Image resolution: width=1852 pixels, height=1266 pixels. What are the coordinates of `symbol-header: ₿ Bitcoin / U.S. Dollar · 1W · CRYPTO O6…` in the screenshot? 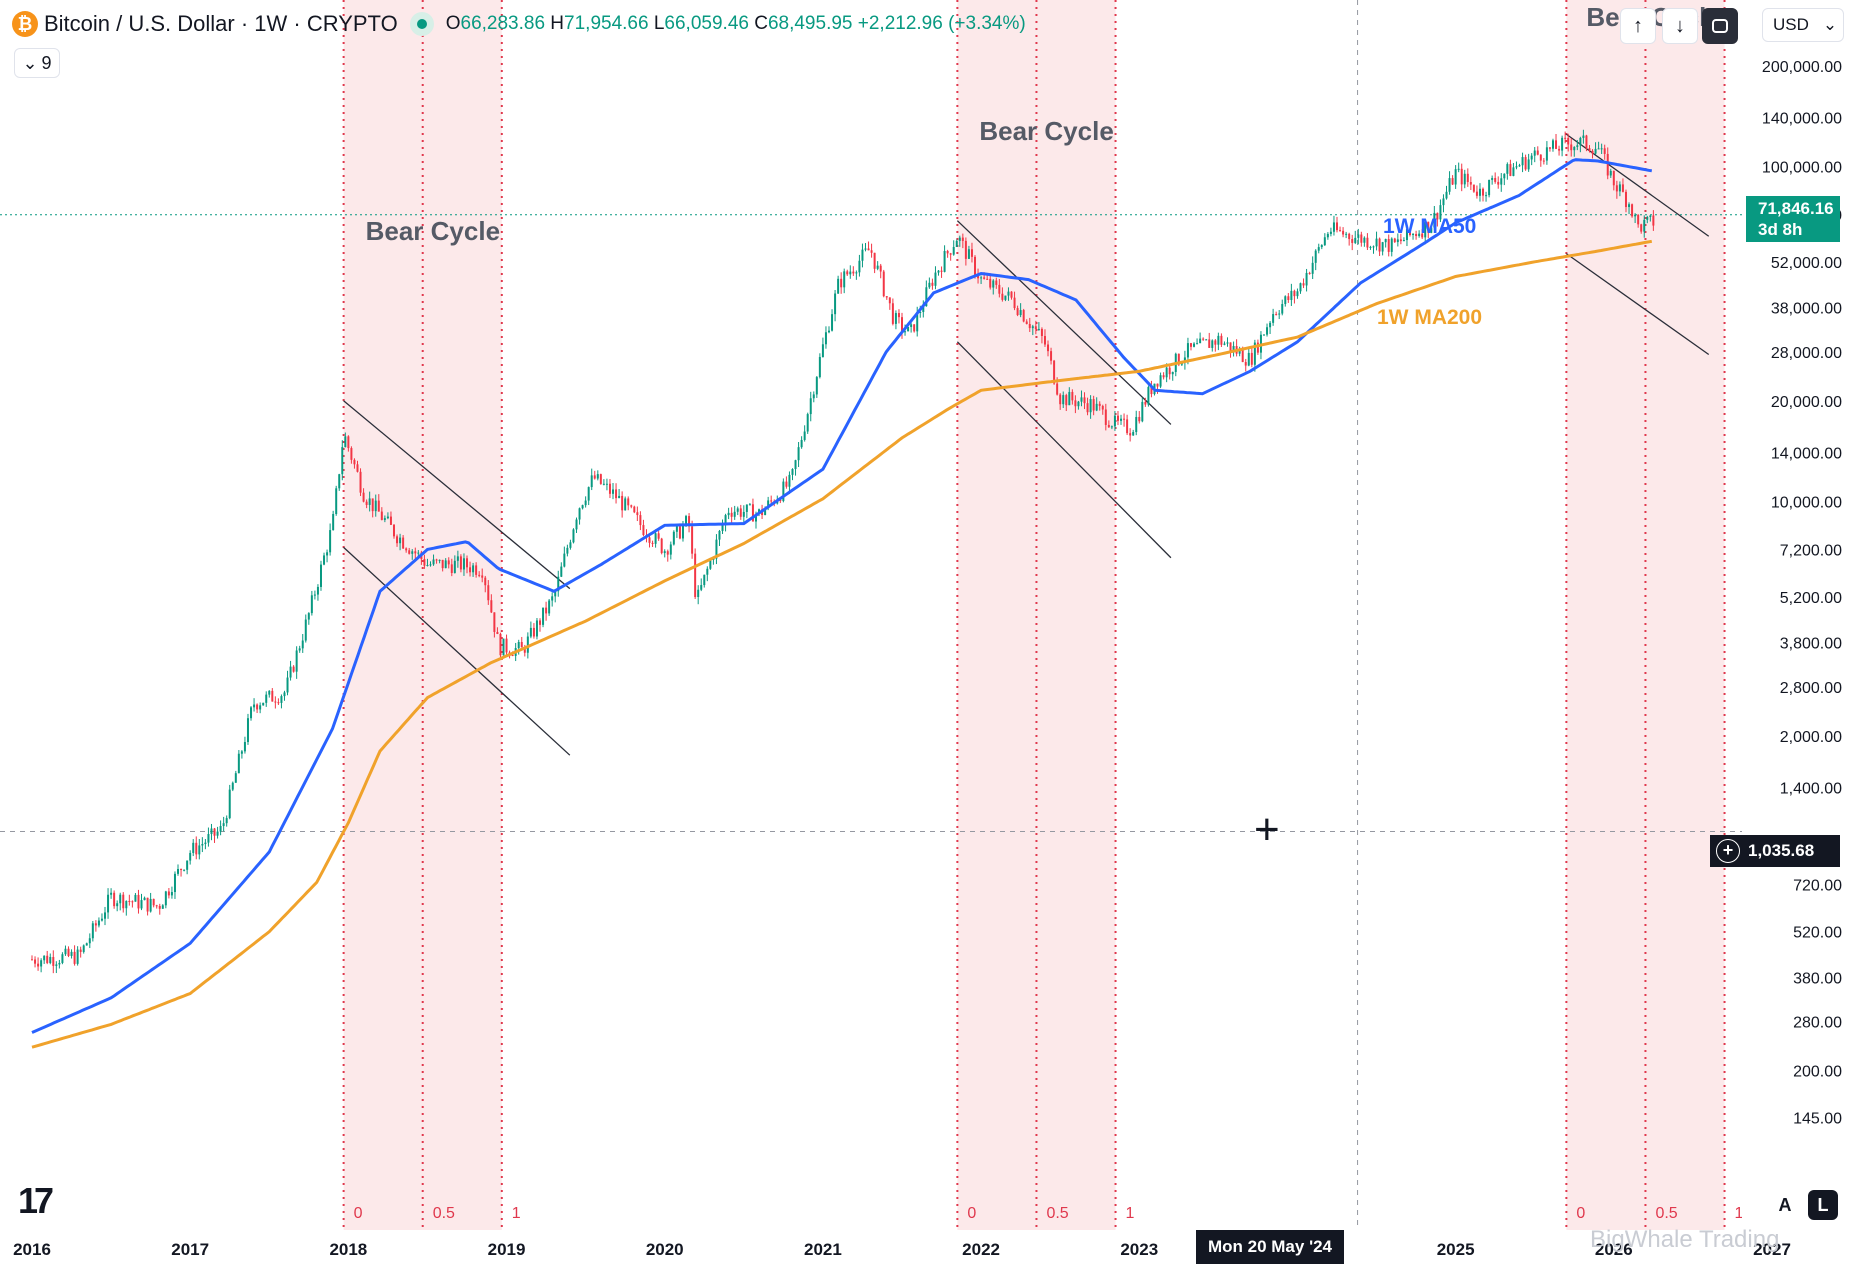 It's located at (519, 24).